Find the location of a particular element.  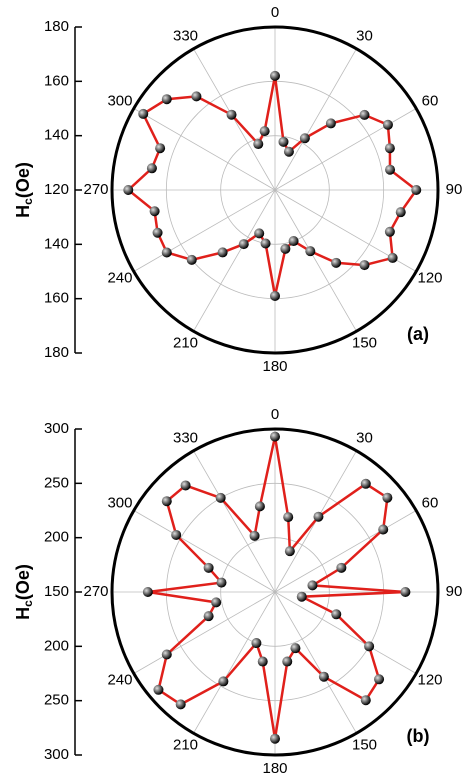

angle-label: 90 is located at coordinates (454, 591).